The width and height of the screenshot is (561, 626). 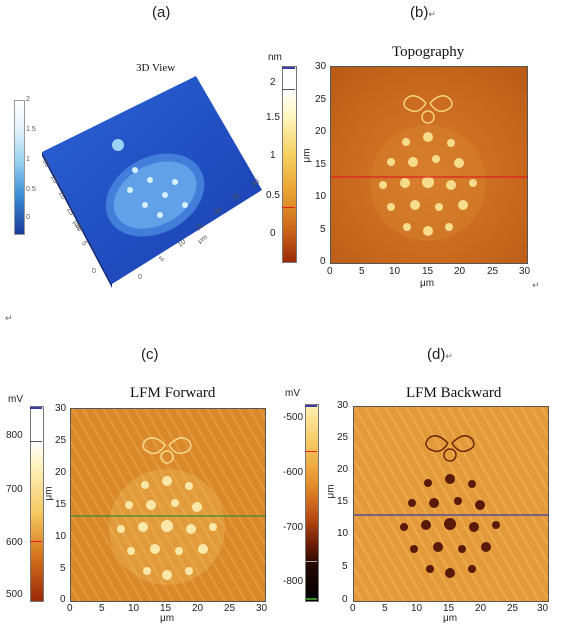 I want to click on y-tick: 5, so click(x=345, y=566).